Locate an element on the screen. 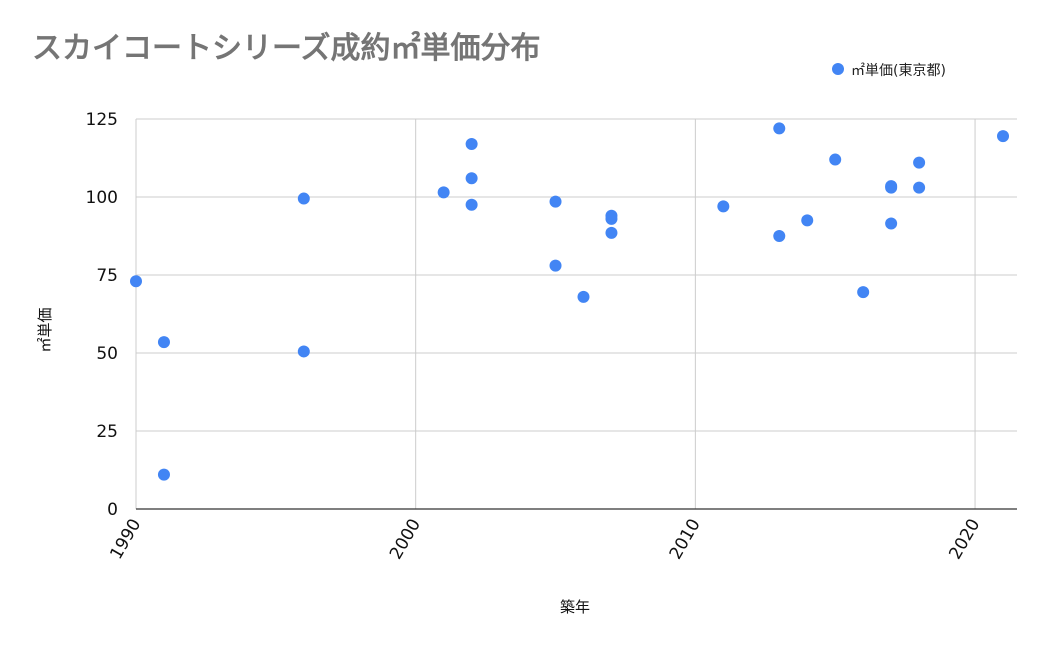 This screenshot has height=649, width=1050. x-tick-label: 2010 is located at coordinates (685, 539).